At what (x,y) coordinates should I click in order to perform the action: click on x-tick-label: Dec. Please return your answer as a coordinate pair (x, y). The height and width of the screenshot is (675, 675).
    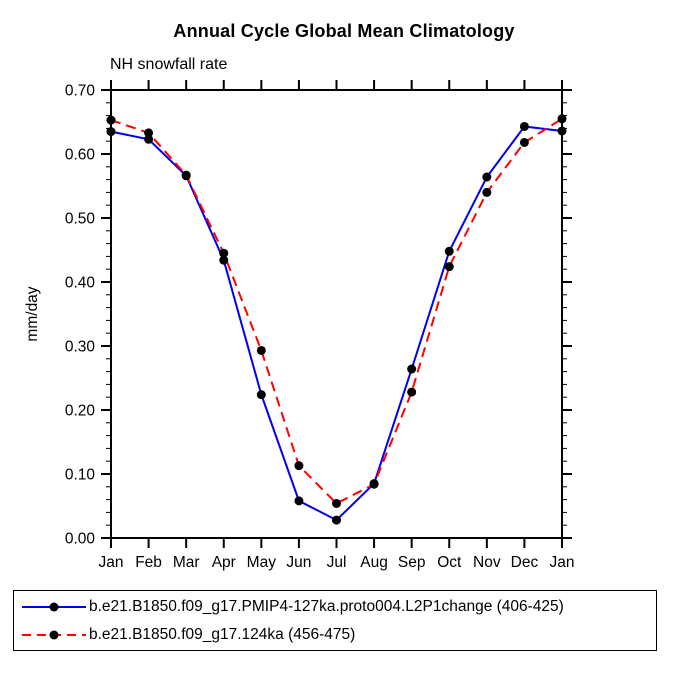
    Looking at the image, I should click on (525, 562).